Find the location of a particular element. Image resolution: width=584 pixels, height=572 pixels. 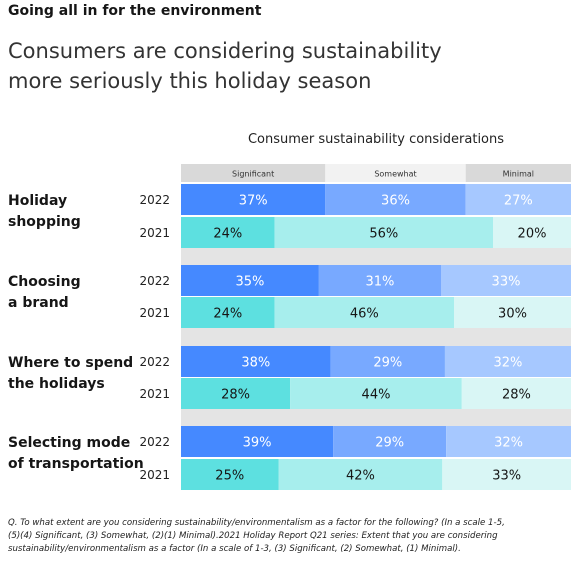

headline-line-2: more seriously this holiday season is located at coordinates (190, 81).